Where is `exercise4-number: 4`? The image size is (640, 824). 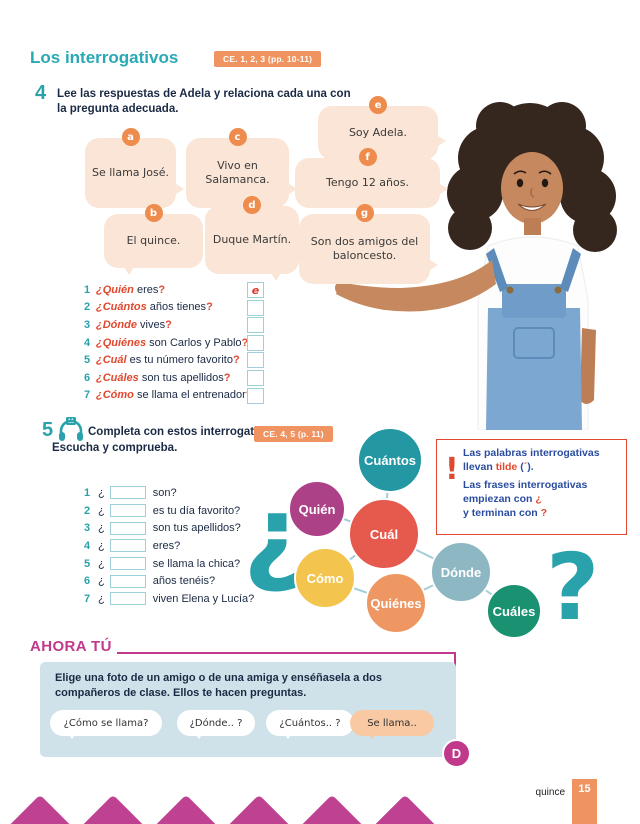 exercise4-number: 4 is located at coordinates (41, 93).